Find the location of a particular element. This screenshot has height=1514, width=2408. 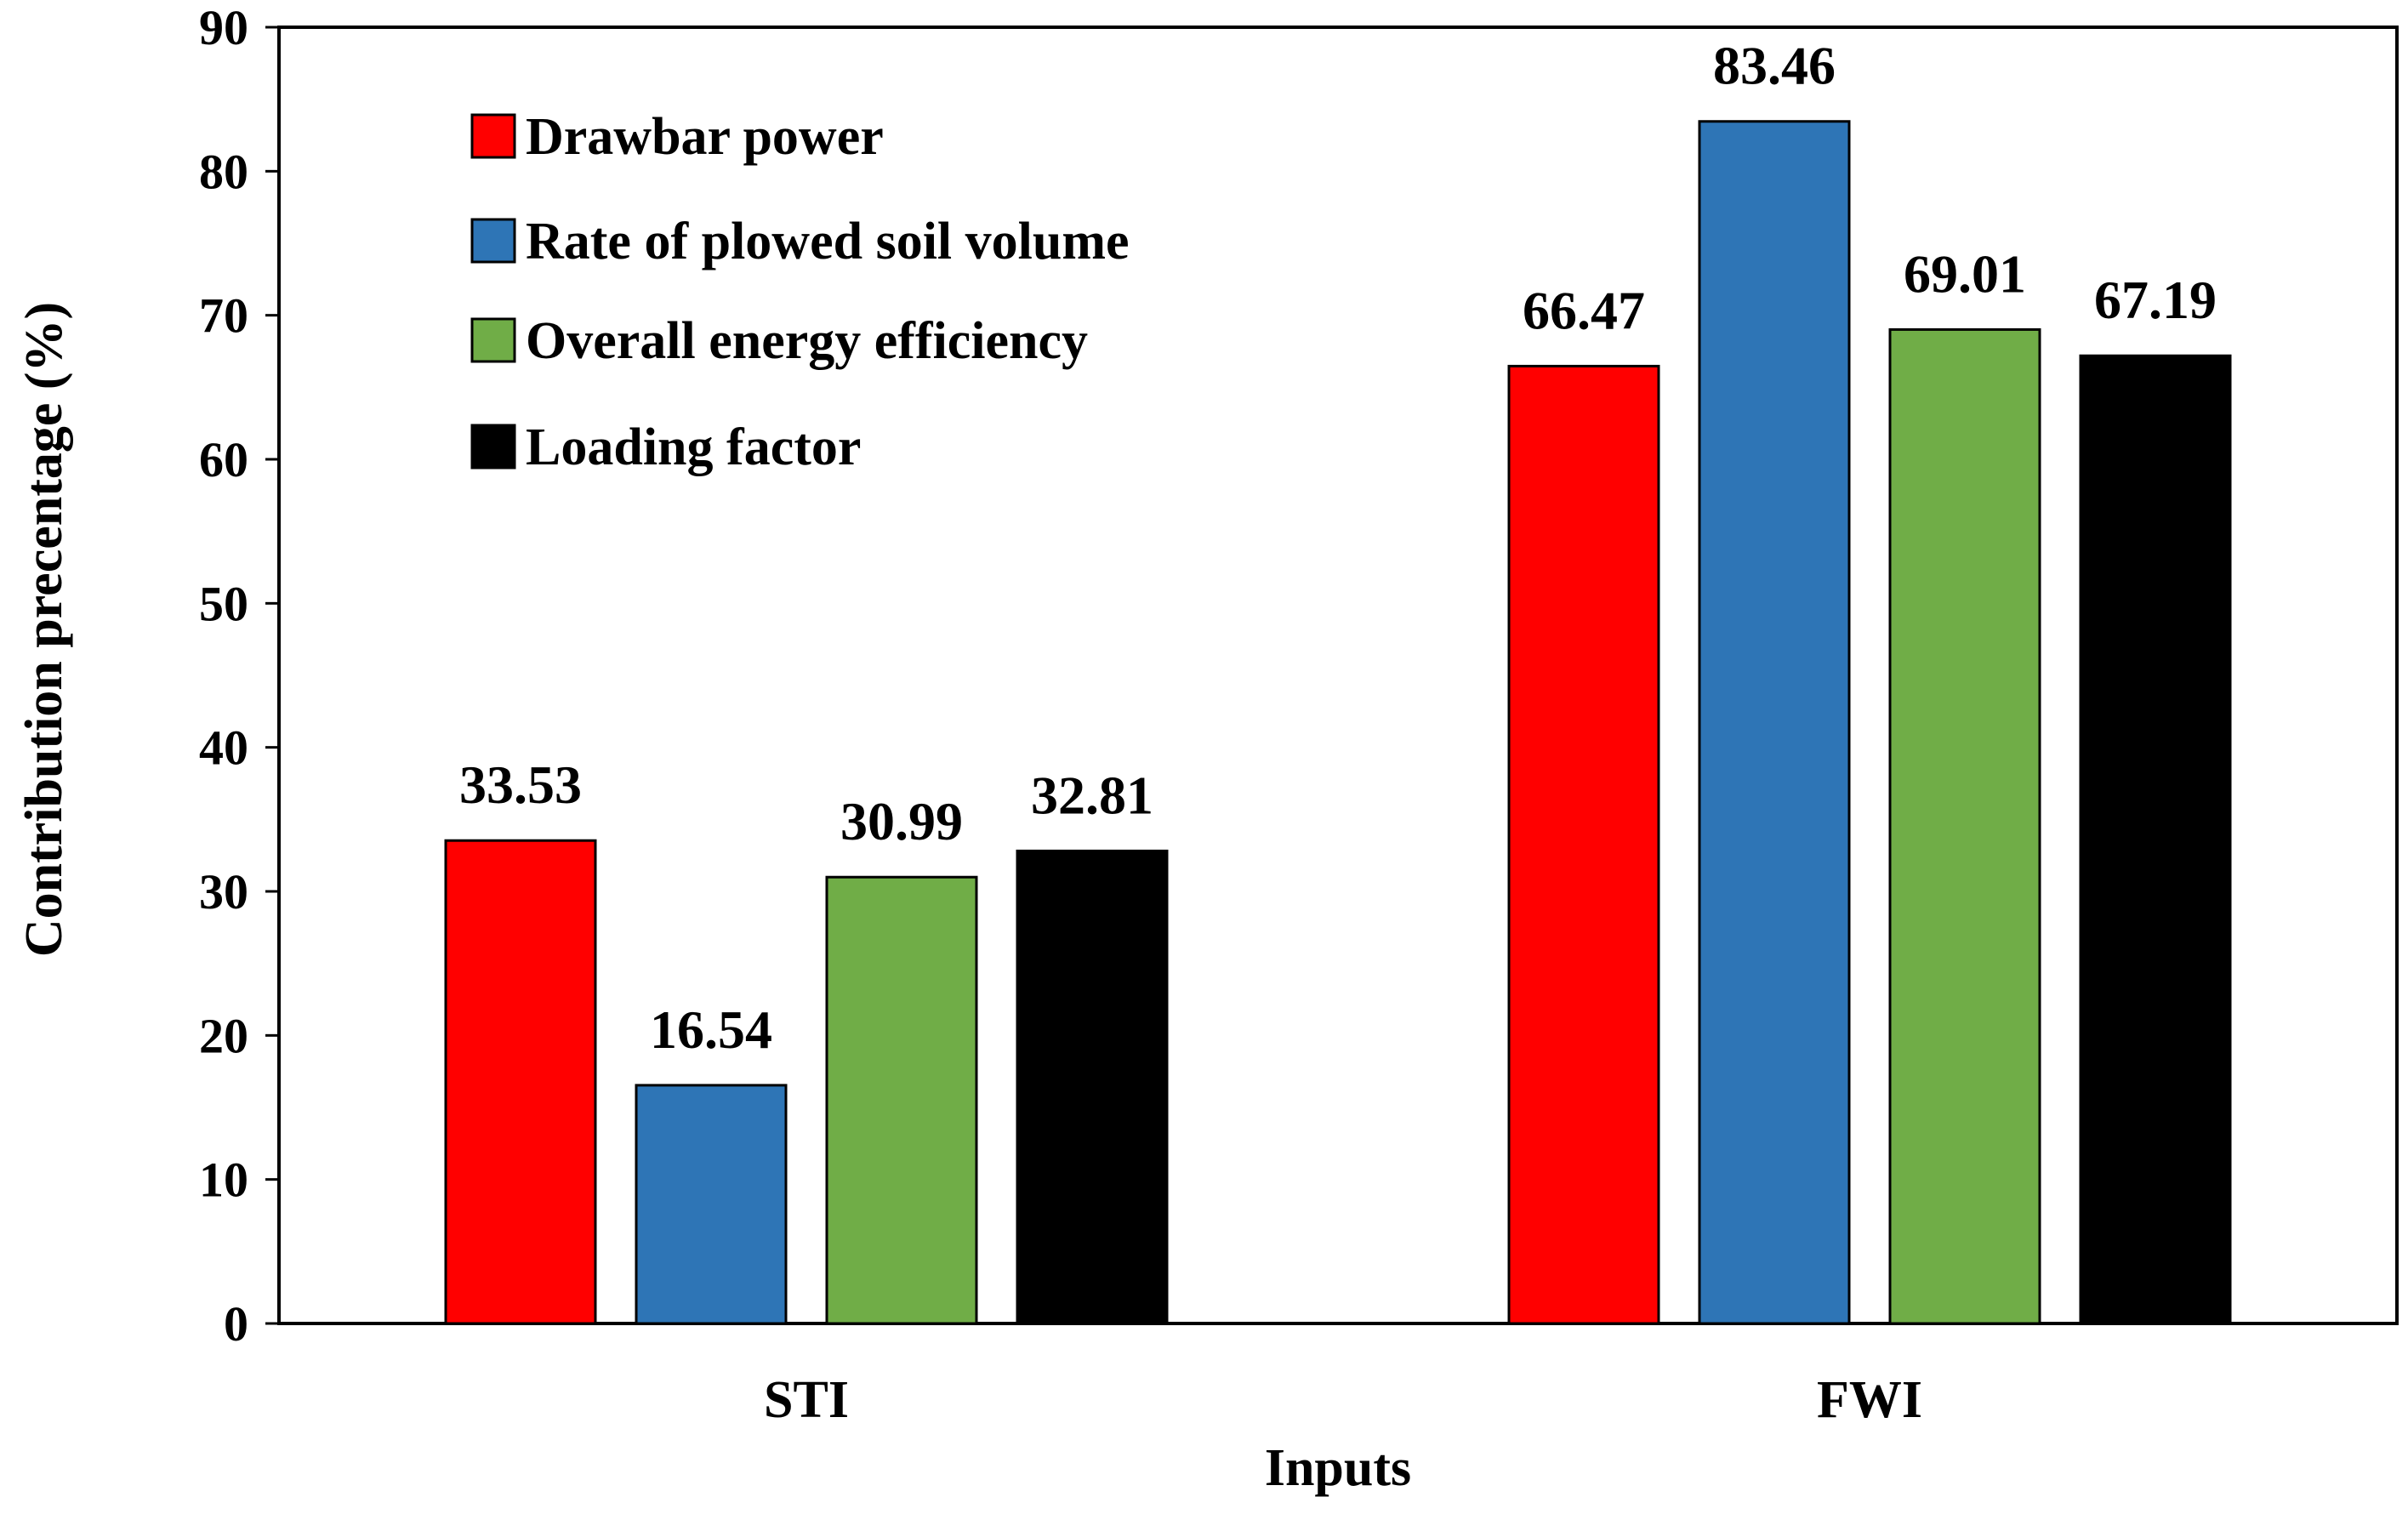

data-label: 32.81 is located at coordinates (1092, 795).